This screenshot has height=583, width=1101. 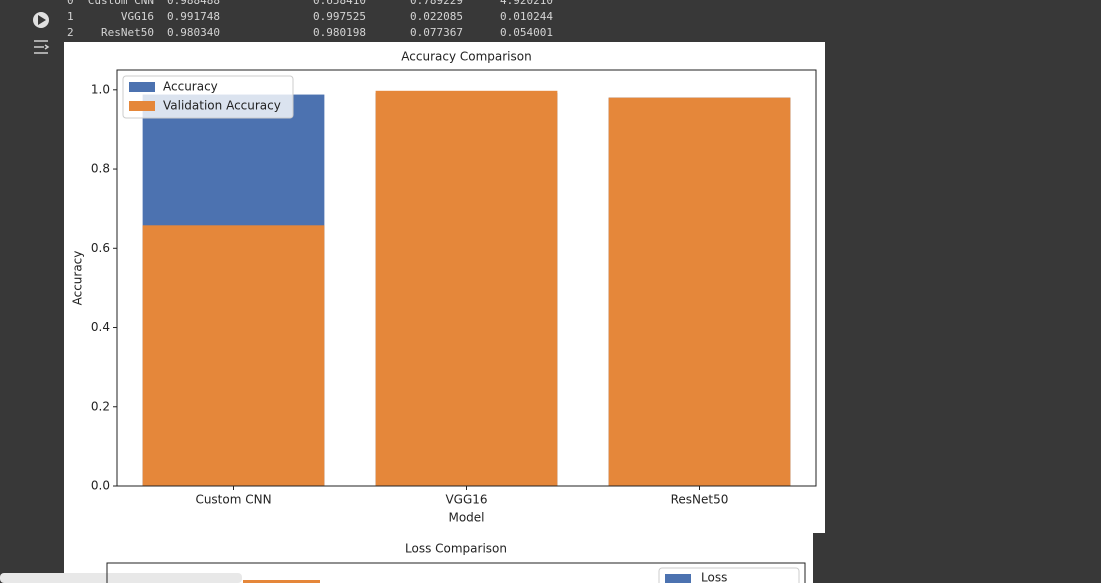 I want to click on x-tick-label: VGG16, so click(x=466, y=500).